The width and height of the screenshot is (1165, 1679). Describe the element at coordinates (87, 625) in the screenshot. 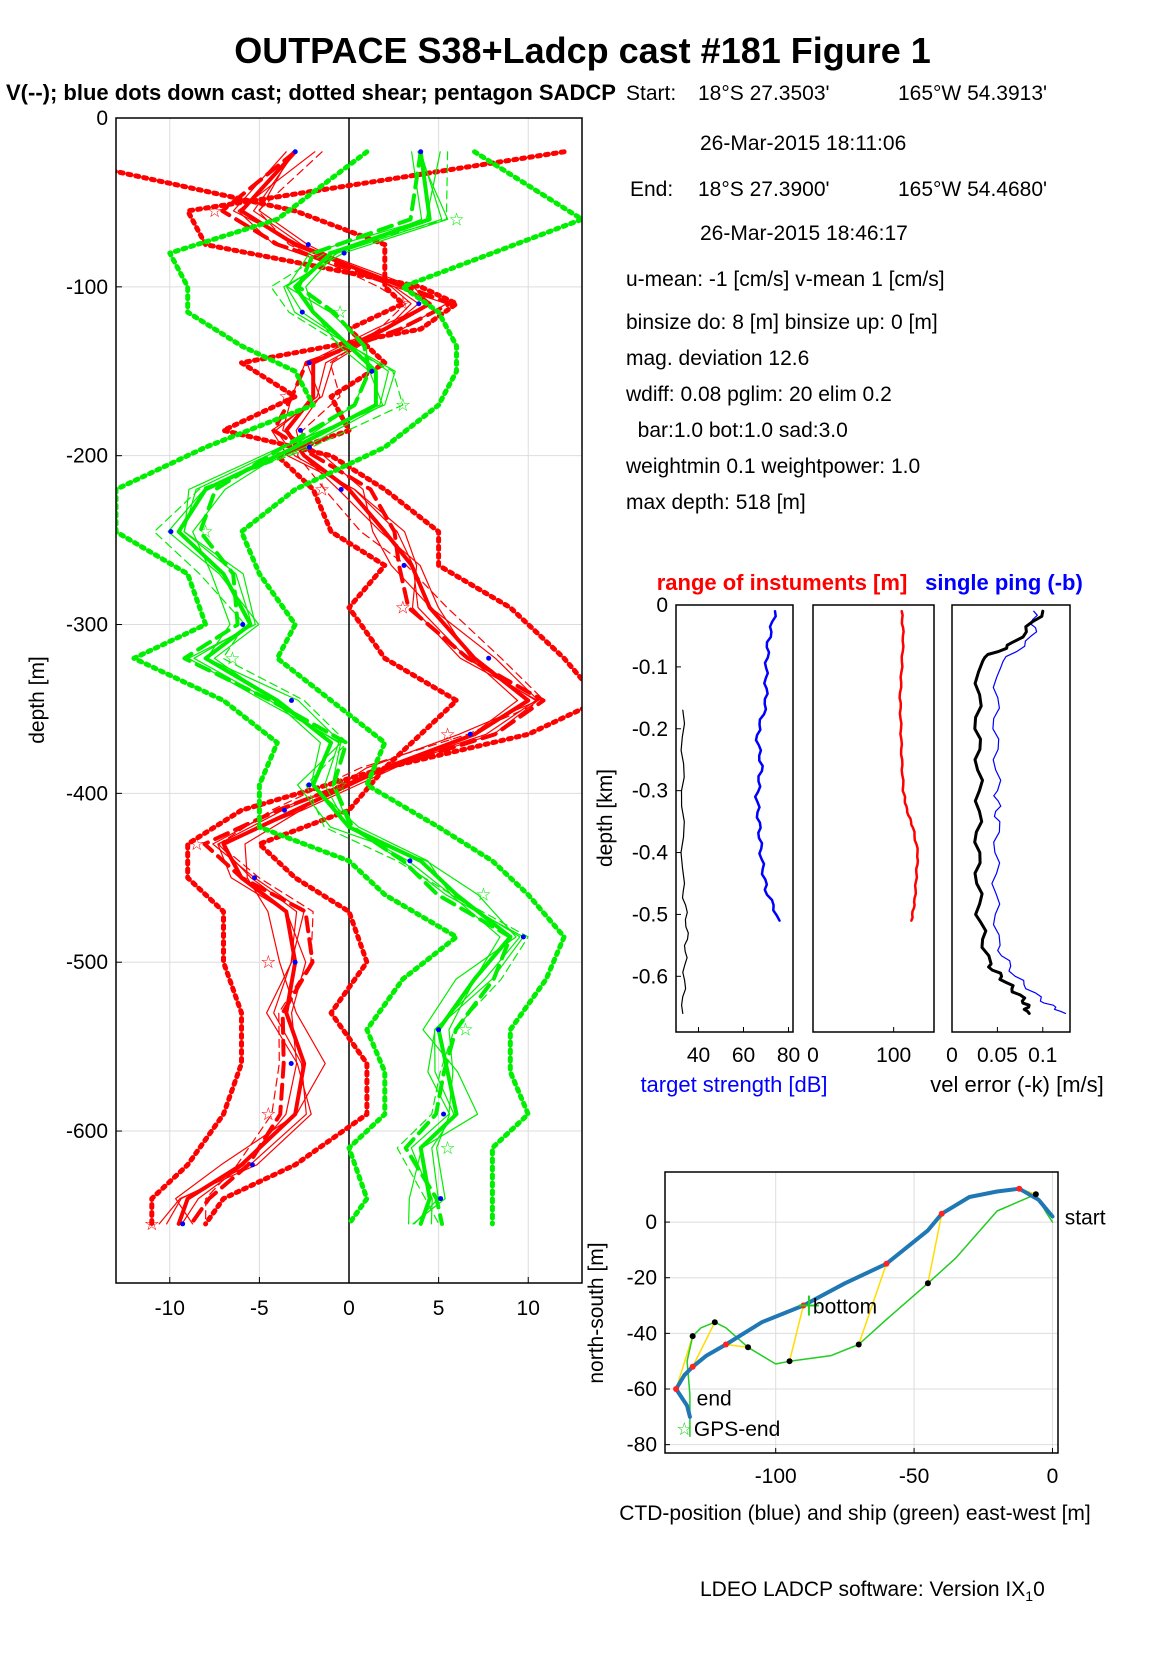

I see `y-tick-label: -300` at that location.